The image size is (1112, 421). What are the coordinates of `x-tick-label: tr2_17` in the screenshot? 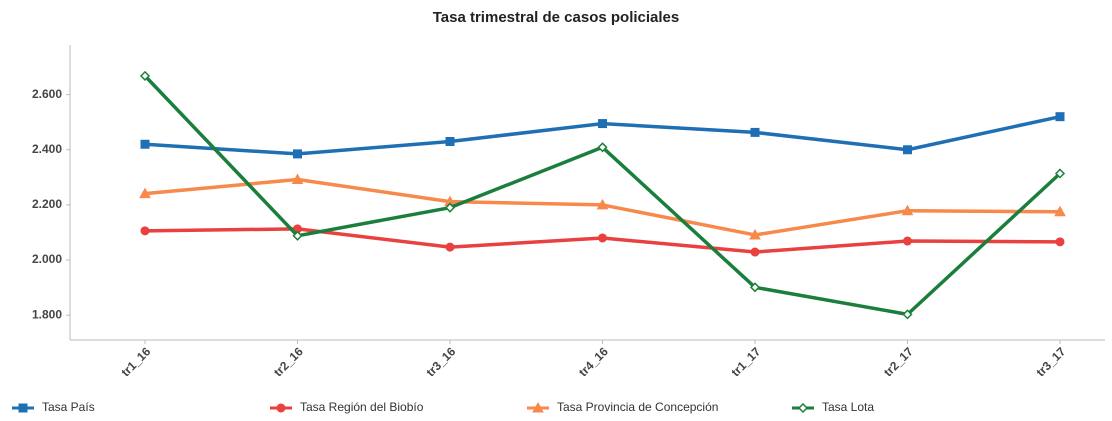 It's located at (898, 361).